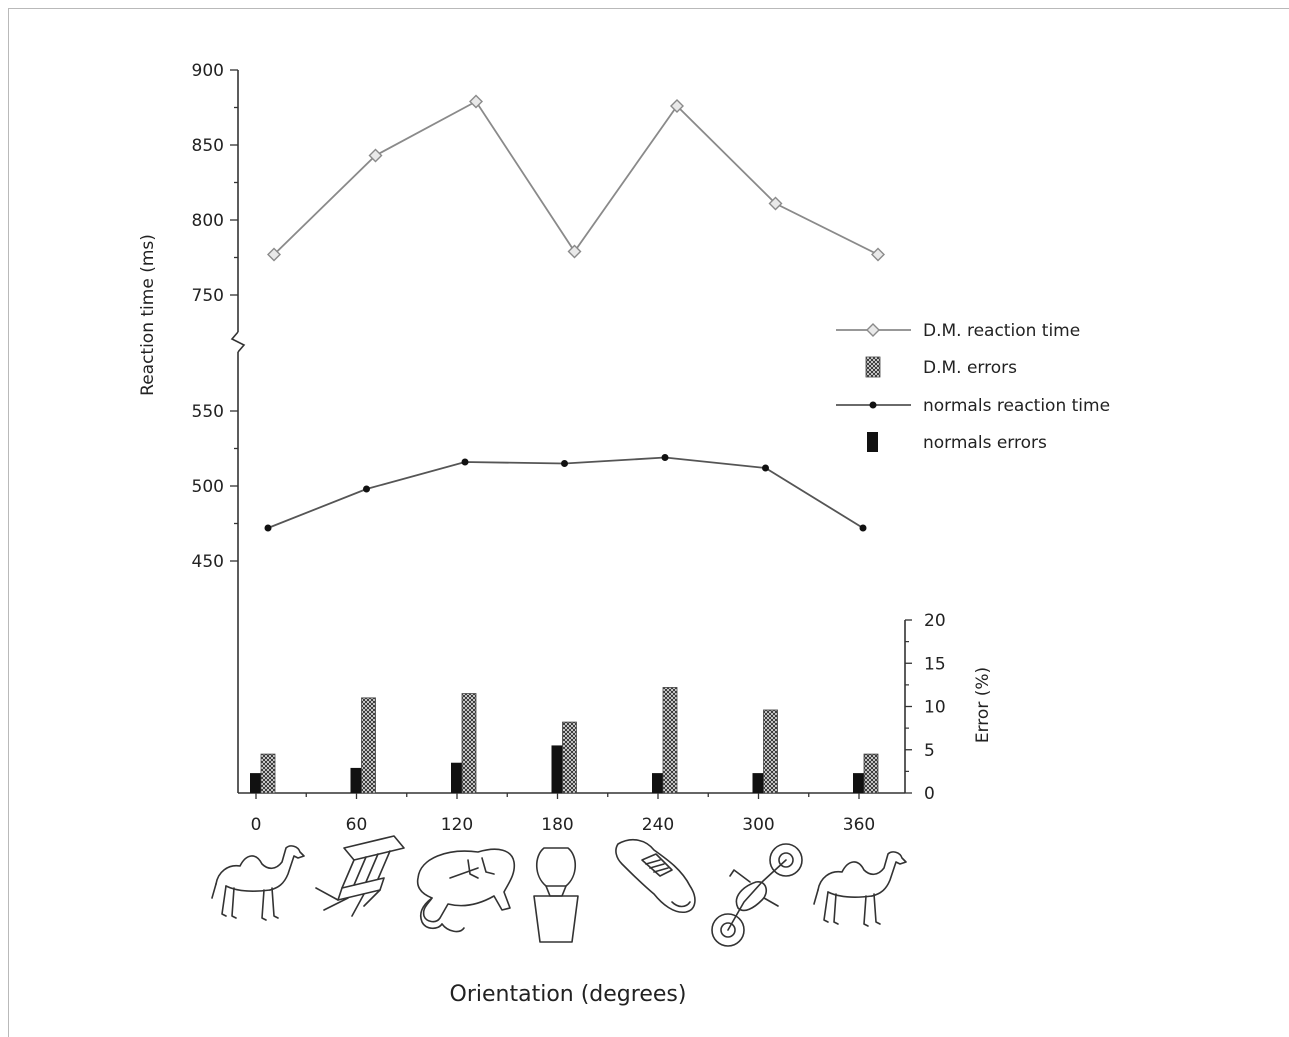 The width and height of the screenshot is (1289, 1037). What do you see at coordinates (208, 146) in the screenshot?
I see `y-tick-label: 850` at bounding box center [208, 146].